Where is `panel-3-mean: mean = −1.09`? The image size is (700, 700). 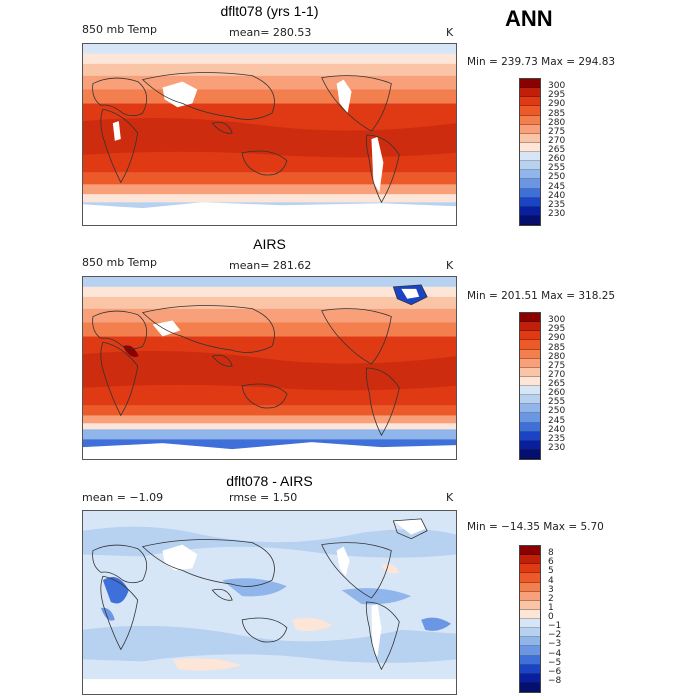 panel-3-mean: mean = −1.09 is located at coordinates (123, 497).